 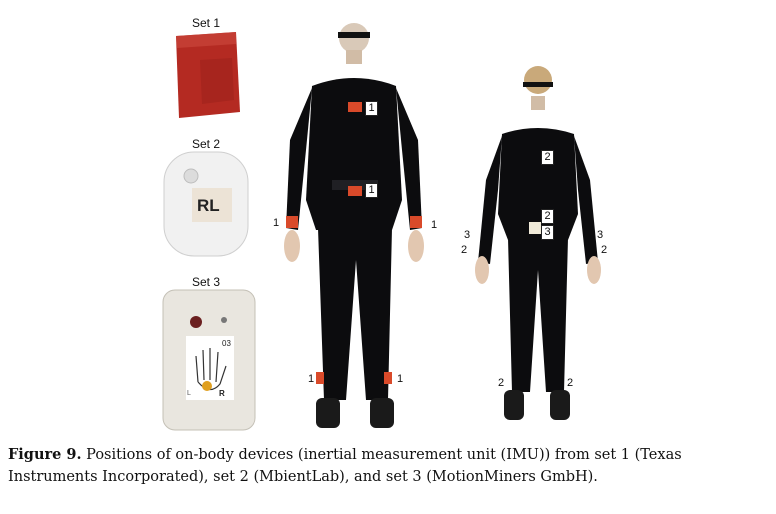 I want to click on set3-title: Set 3, so click(x=206, y=282).